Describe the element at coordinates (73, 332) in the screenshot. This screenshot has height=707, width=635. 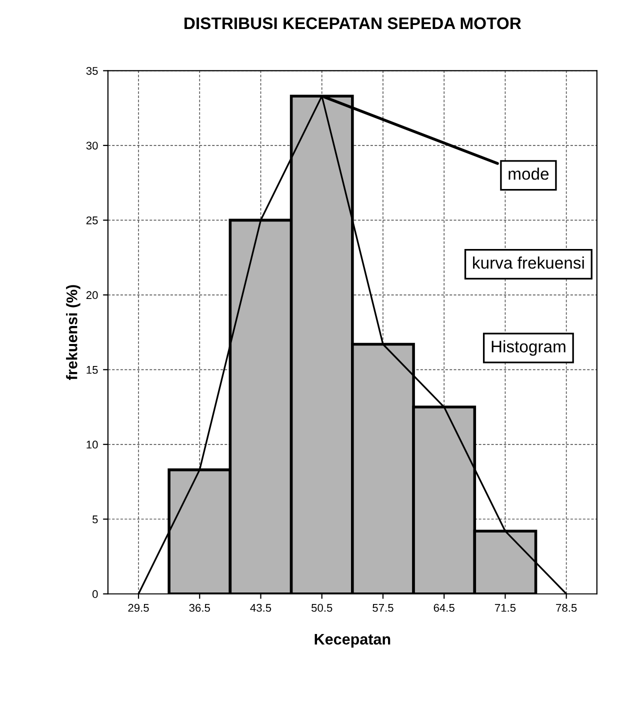
I see `y-axis-title: frekuensi (%)` at that location.